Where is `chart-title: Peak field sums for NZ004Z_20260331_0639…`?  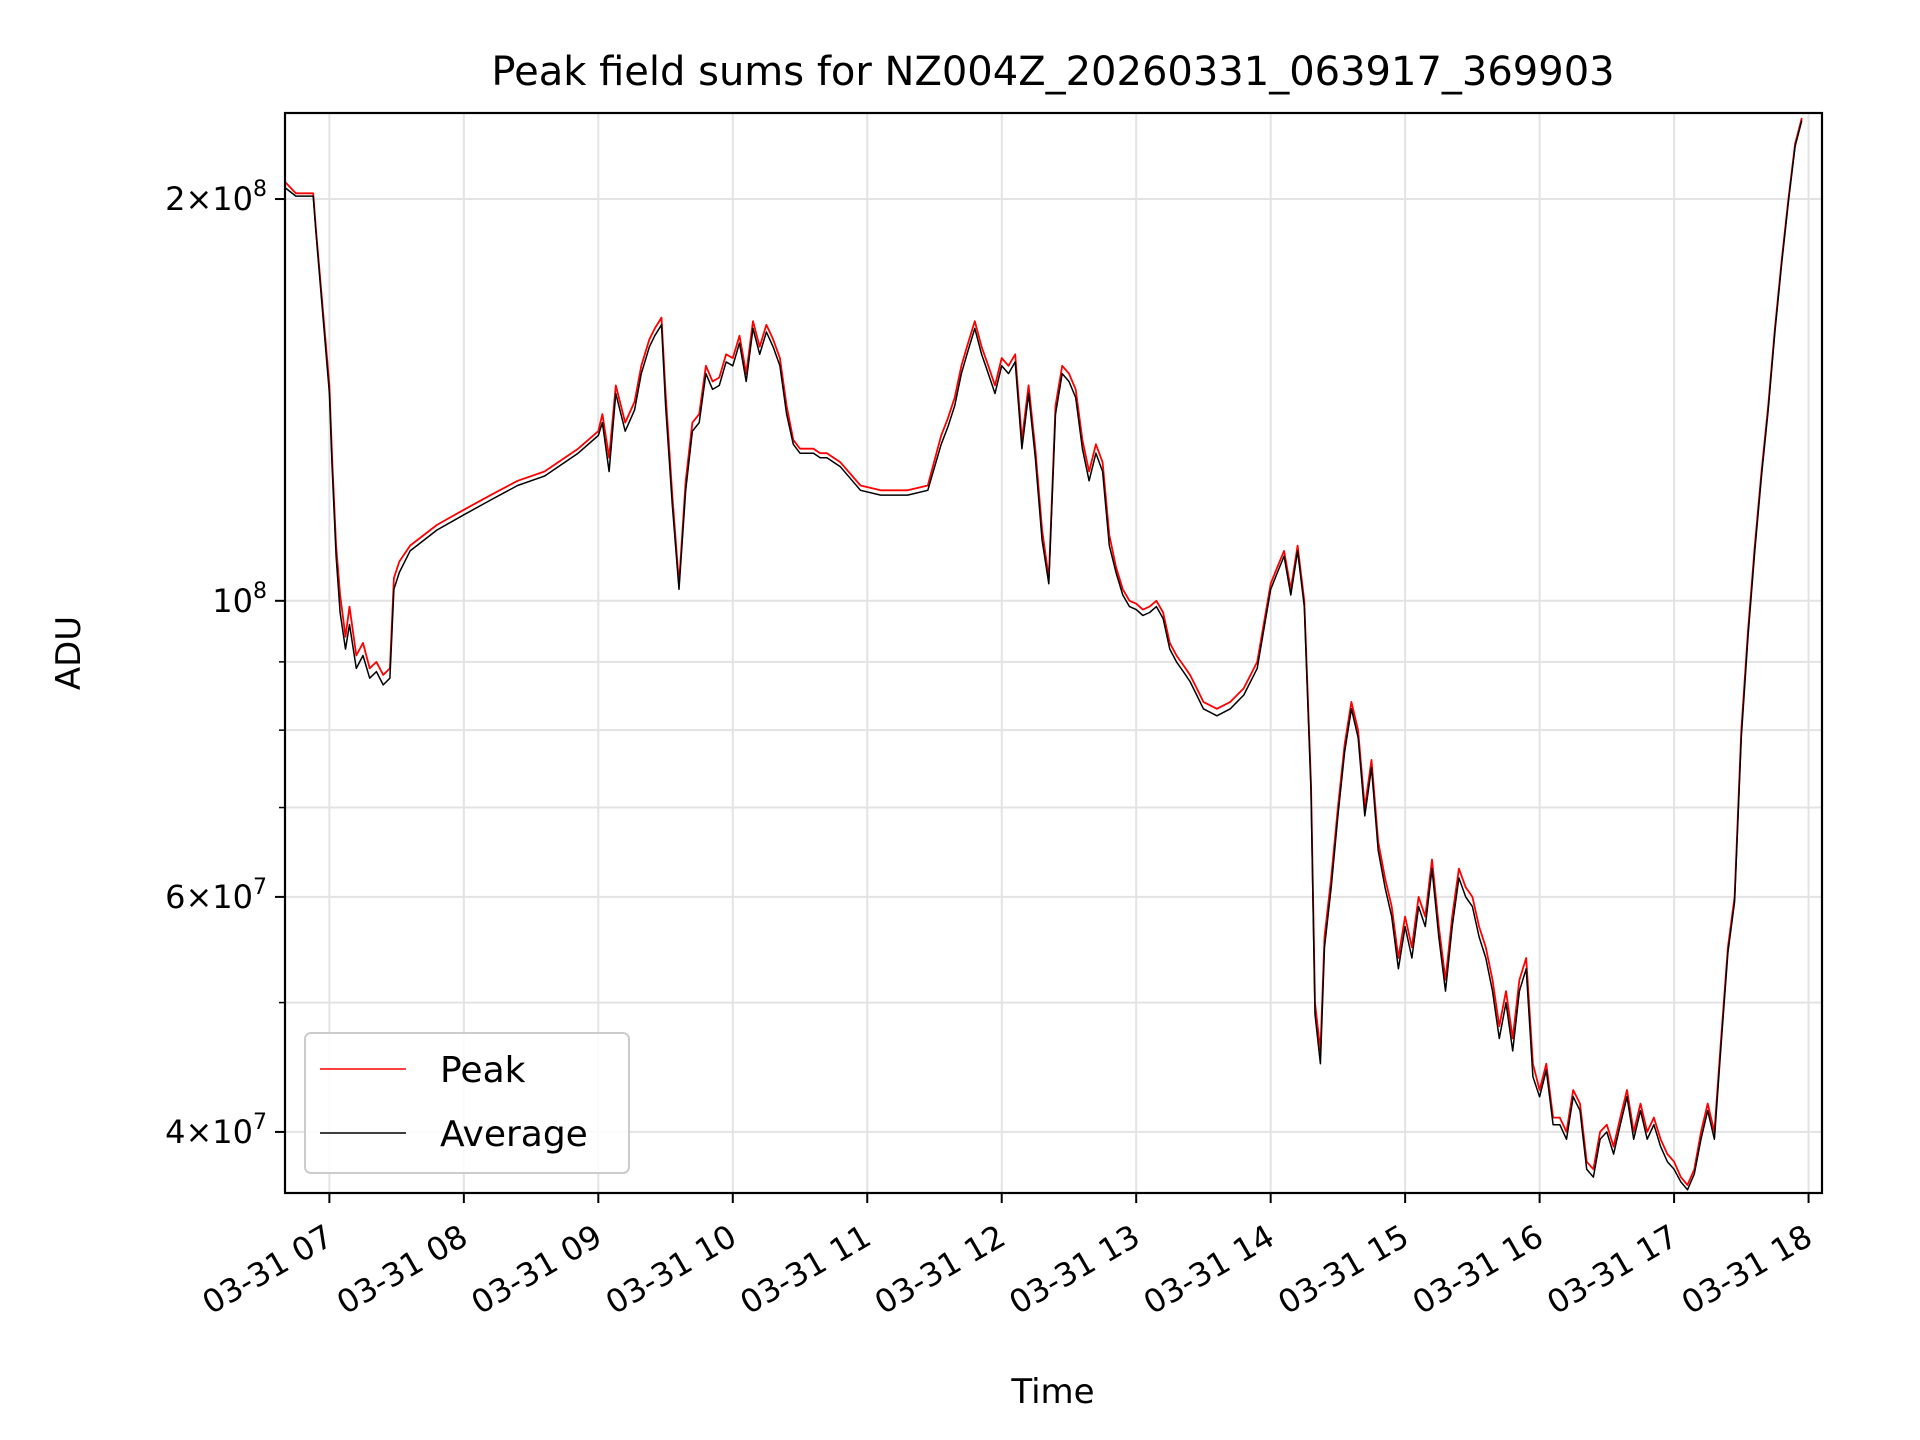 chart-title: Peak field sums for NZ004Z_20260331_0639… is located at coordinates (1052, 72).